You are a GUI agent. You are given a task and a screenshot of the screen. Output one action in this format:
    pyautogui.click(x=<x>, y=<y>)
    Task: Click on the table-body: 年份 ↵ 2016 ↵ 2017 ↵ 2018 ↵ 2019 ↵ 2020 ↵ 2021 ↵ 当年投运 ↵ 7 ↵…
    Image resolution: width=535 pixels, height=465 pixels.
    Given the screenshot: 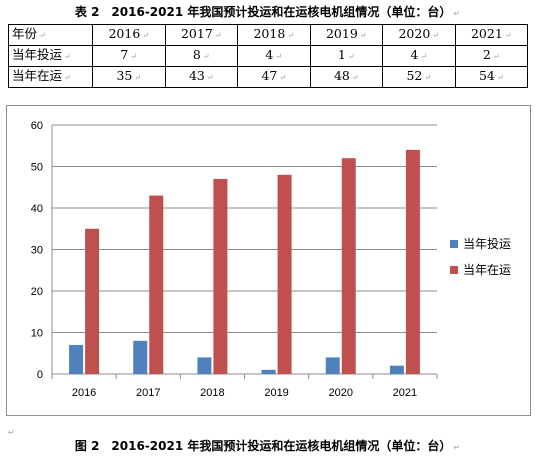 What is the action you would take?
    pyautogui.click(x=268, y=56)
    